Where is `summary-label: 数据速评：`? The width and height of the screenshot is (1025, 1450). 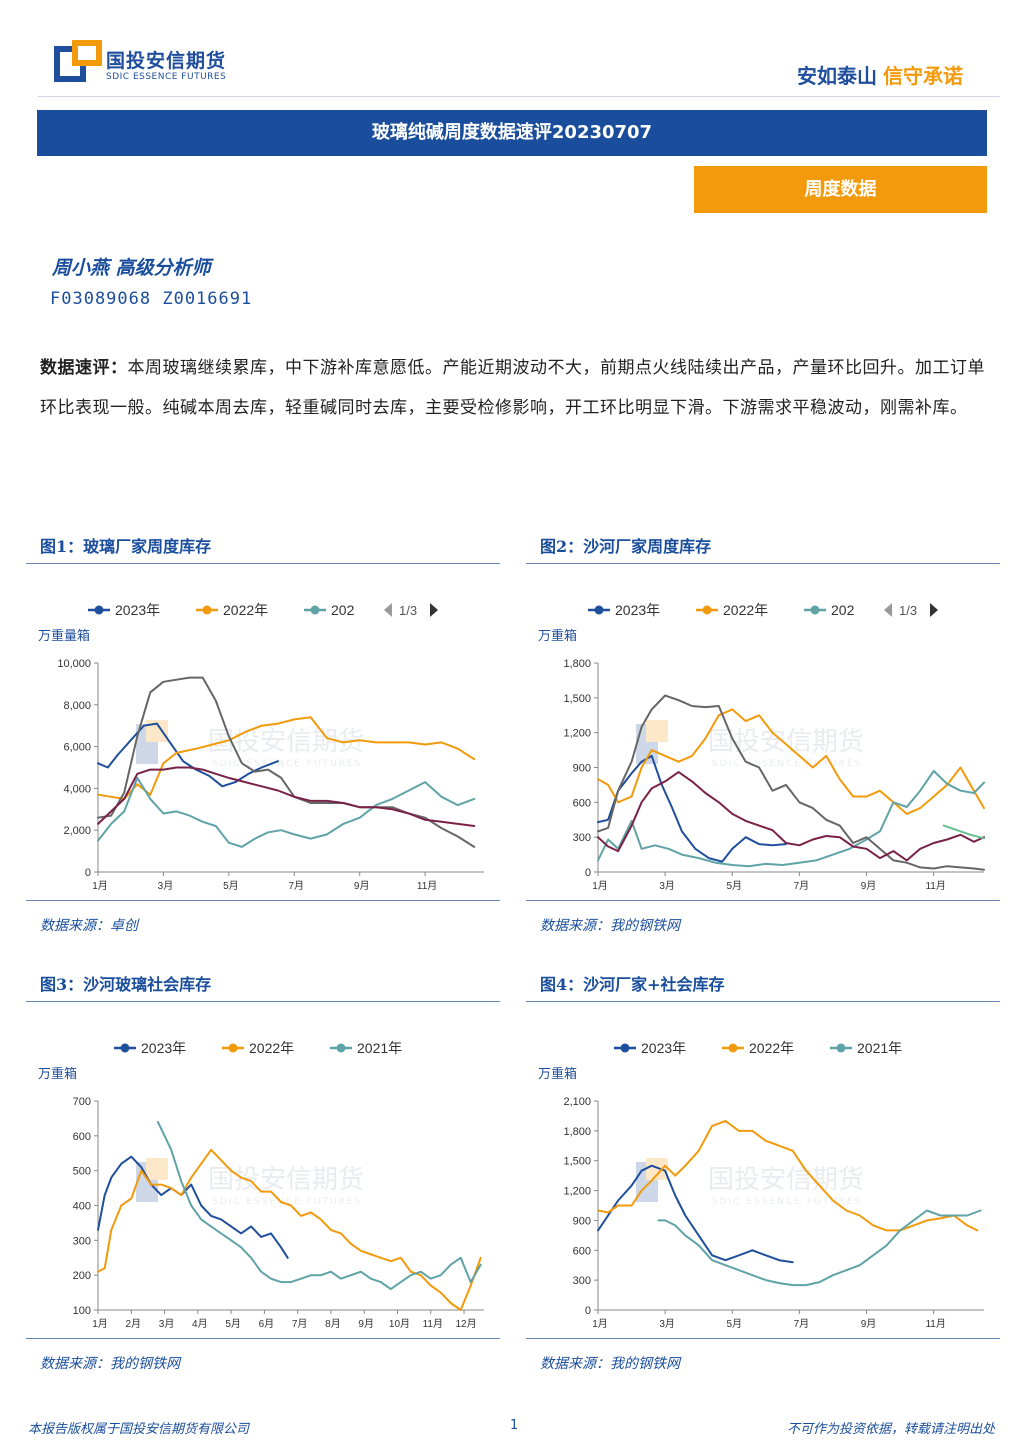
summary-label: 数据速评： is located at coordinates (84, 368).